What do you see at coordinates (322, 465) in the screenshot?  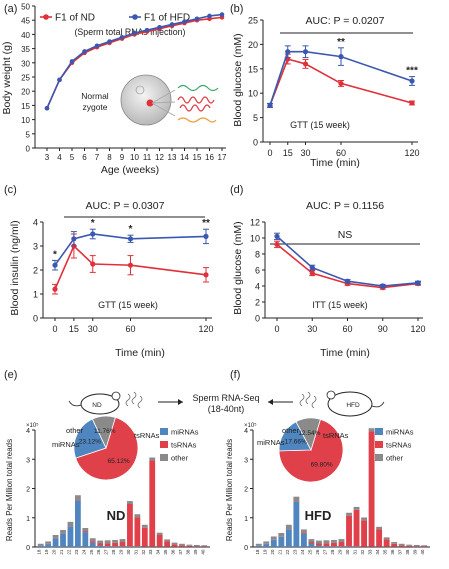 I see `panel-f-pie-value-tsrnas: 69.80%` at bounding box center [322, 465].